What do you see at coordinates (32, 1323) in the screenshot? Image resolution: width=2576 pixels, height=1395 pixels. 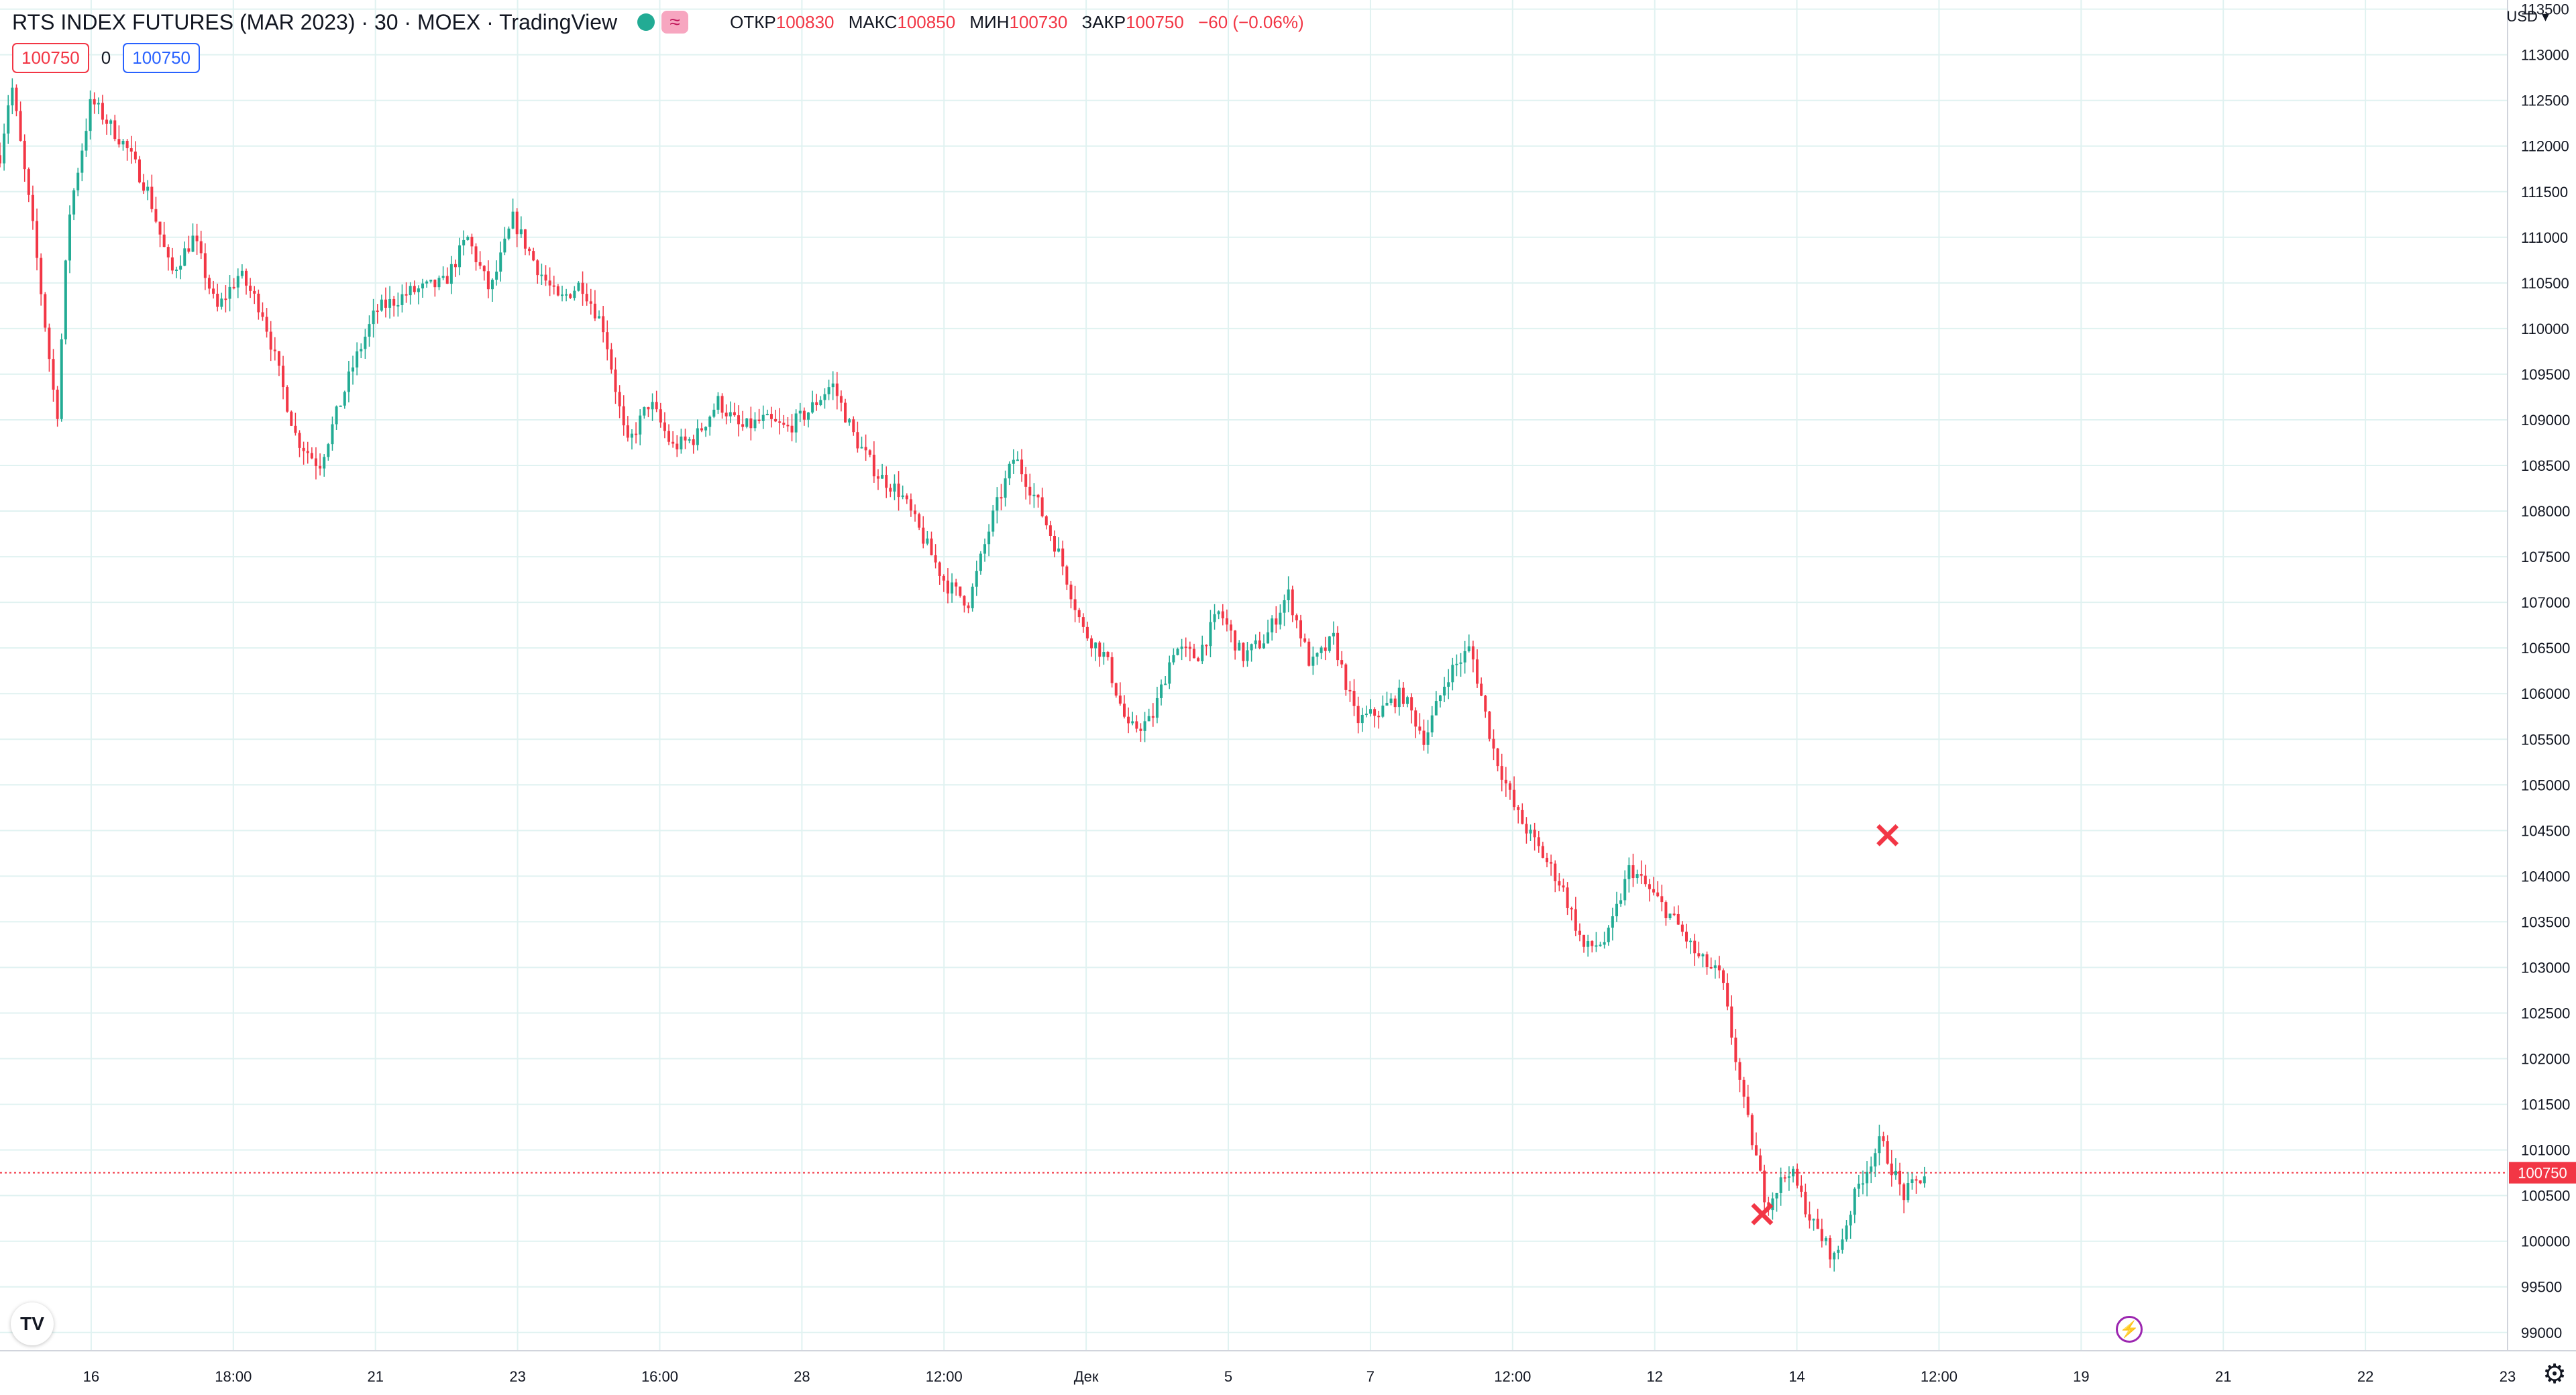 I see `tradingview-logo-icon: TV` at bounding box center [32, 1323].